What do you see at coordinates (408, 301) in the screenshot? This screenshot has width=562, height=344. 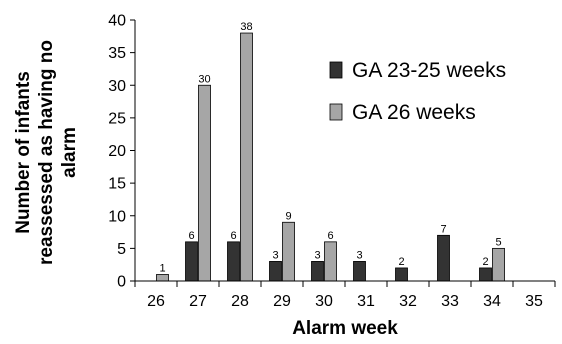 I see `x-tick-label: 32` at bounding box center [408, 301].